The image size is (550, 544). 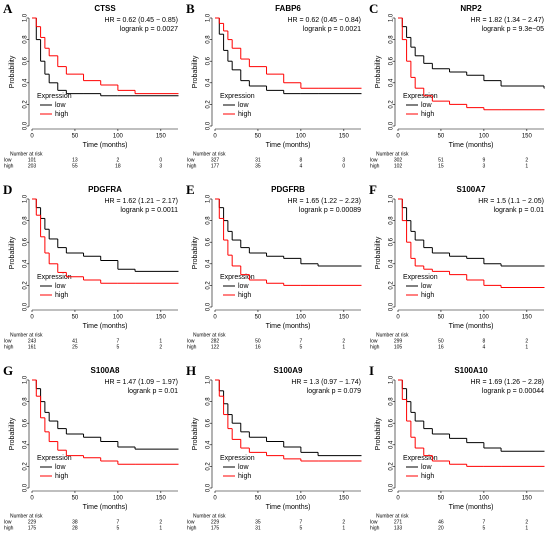 What do you see at coordinates (483, 160) in the screenshot?
I see `at-risk-count: 9` at bounding box center [483, 160].